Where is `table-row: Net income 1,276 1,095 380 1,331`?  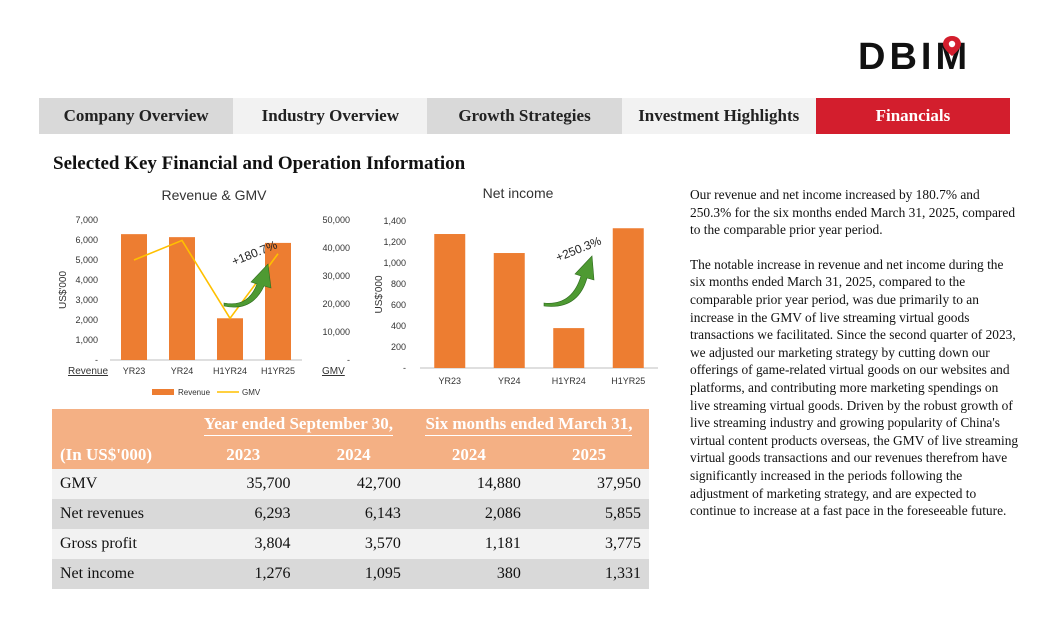
table-row: Net income 1,276 1,095 380 1,331 is located at coordinates (350, 574).